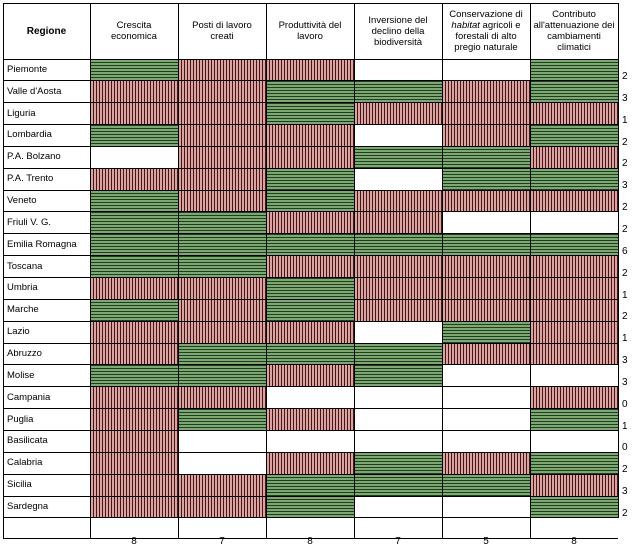 The image size is (638, 551). Describe the element at coordinates (21, 113) in the screenshot. I see `region-label: Liguria` at that location.